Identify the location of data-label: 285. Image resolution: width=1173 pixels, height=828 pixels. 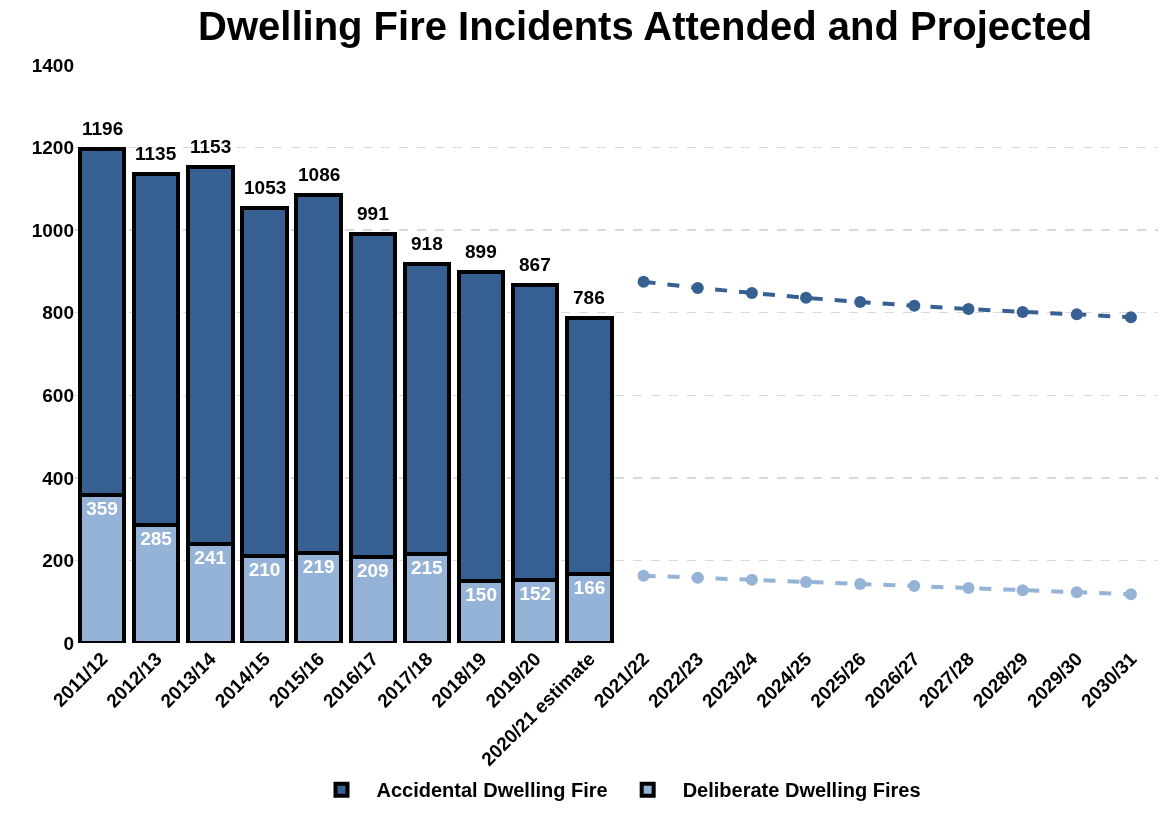
(156, 539).